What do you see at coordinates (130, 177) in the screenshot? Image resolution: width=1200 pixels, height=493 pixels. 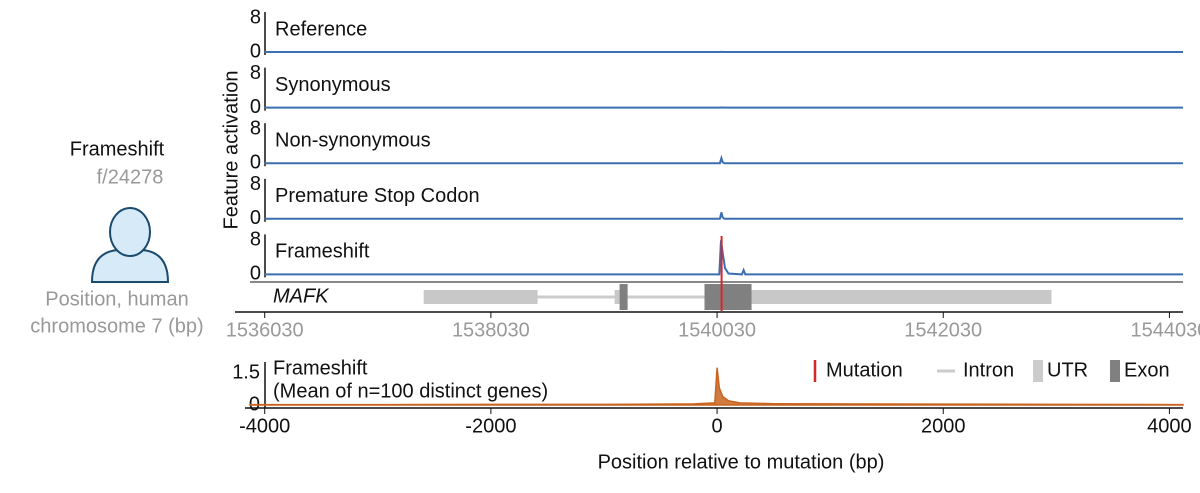 I see `feature-id: f/24278` at bounding box center [130, 177].